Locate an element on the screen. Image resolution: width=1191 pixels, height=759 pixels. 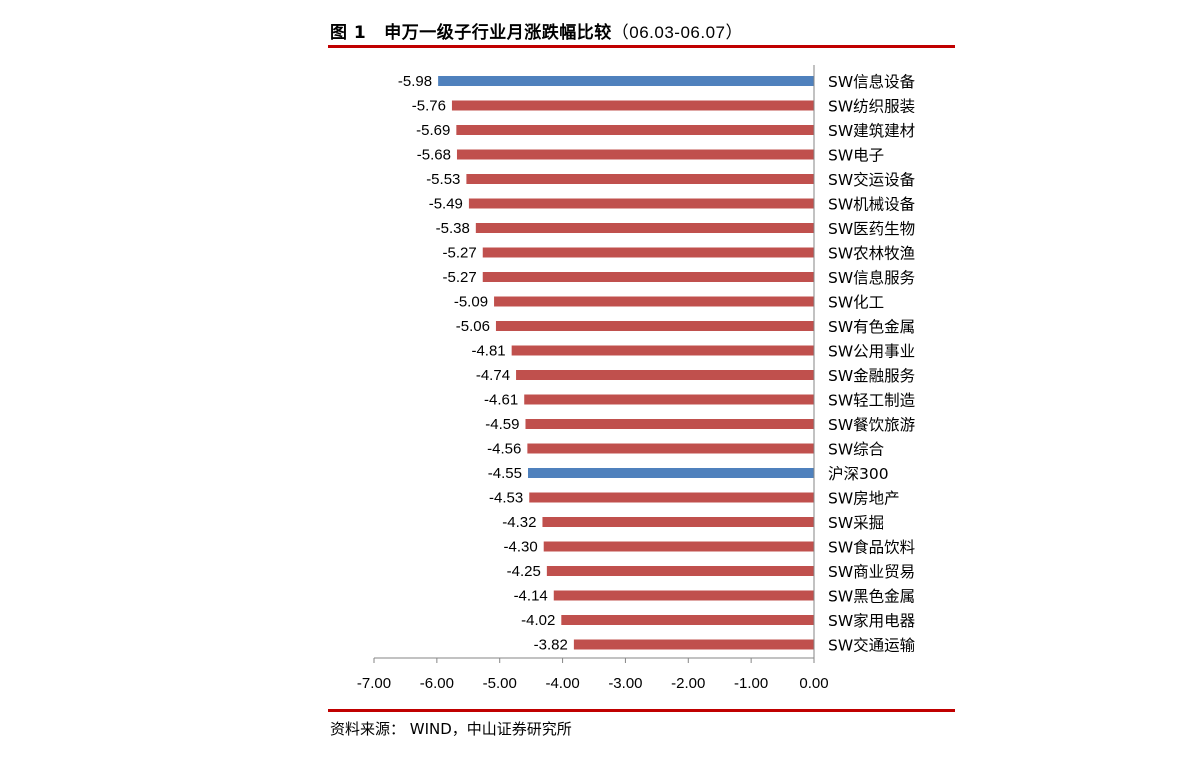
data-label: -4.56 is located at coordinates (504, 449).